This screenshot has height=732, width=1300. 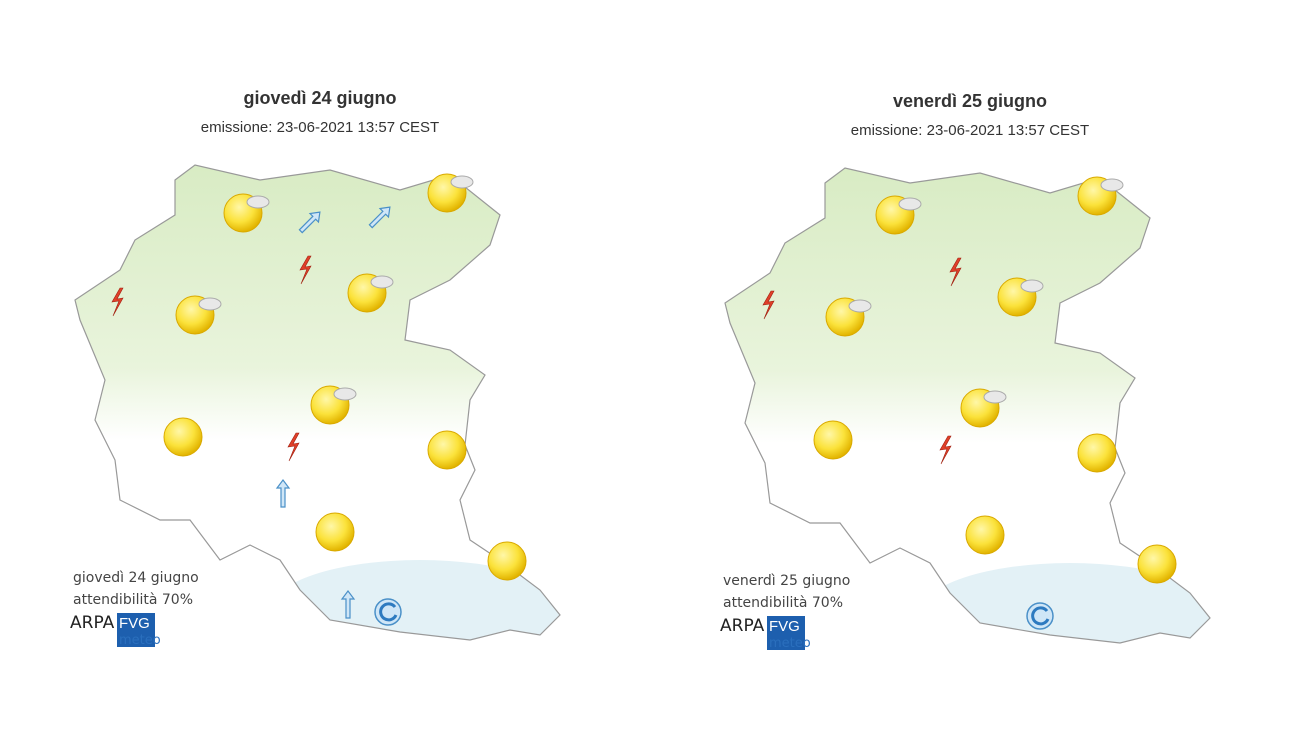 What do you see at coordinates (136, 578) in the screenshot?
I see `footer-date: giovedì 24 giugno` at bounding box center [136, 578].